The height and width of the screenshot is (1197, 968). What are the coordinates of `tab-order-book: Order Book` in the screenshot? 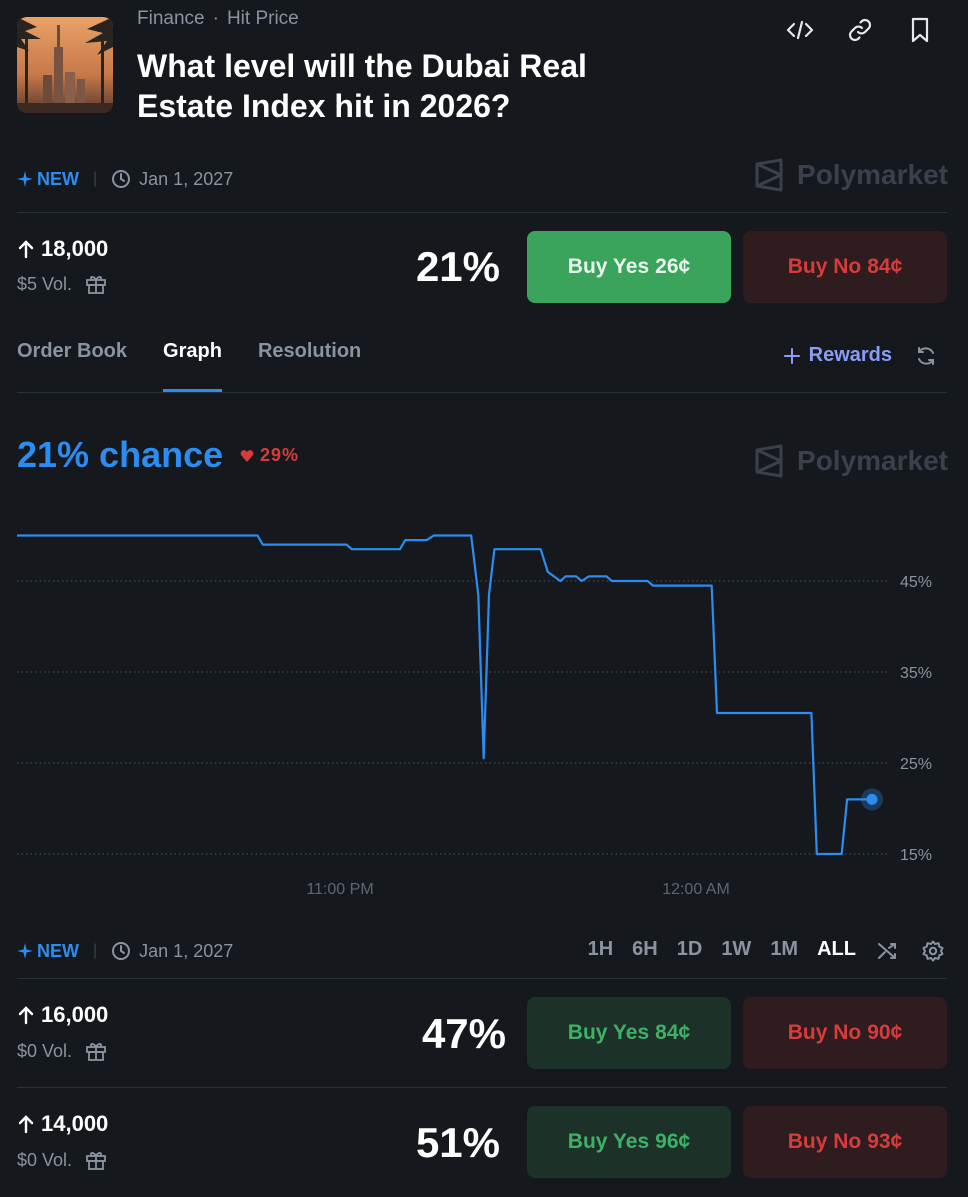 It's located at (72, 351).